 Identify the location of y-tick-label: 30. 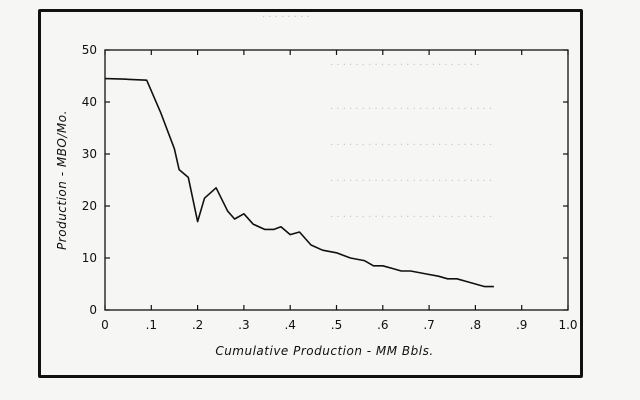
(89, 154).